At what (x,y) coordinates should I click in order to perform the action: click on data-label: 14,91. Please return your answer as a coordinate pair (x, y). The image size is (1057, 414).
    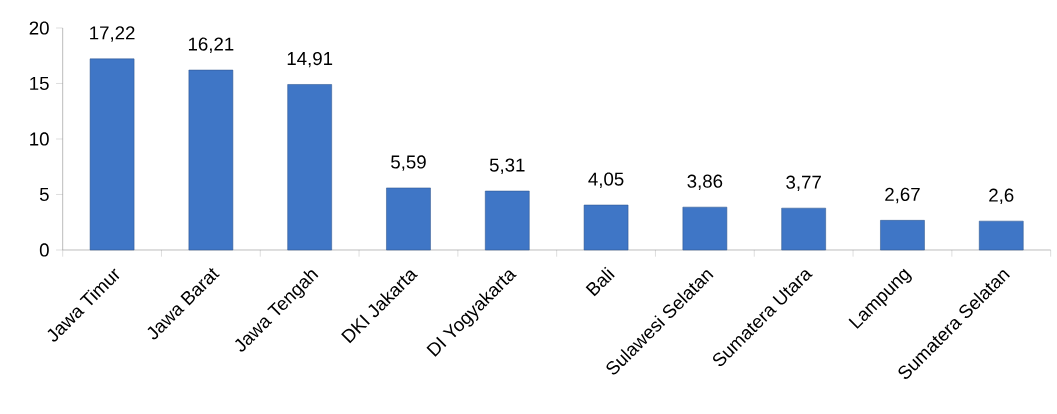
    Looking at the image, I should click on (310, 59).